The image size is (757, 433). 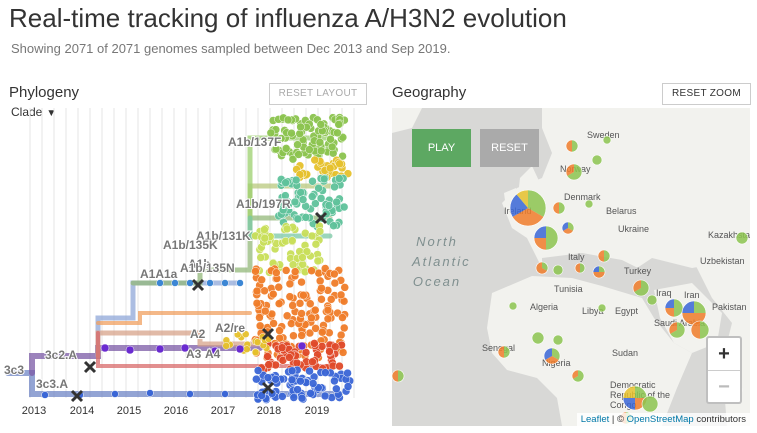 What do you see at coordinates (441, 261) in the screenshot?
I see `ocean-label: North Atlantic Ocean` at bounding box center [441, 261].